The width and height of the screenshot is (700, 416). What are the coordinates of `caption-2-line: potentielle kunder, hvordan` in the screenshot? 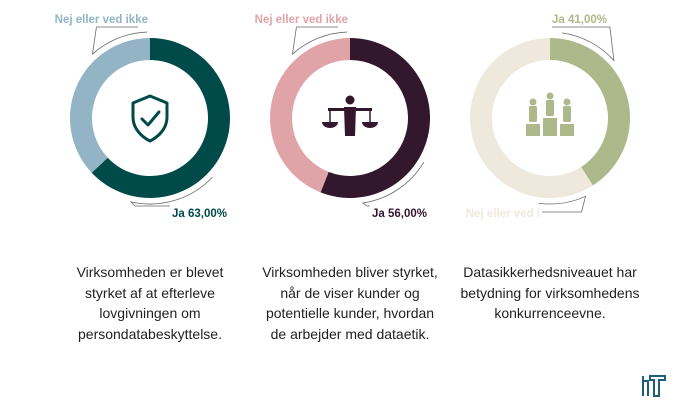 It's located at (350, 313).